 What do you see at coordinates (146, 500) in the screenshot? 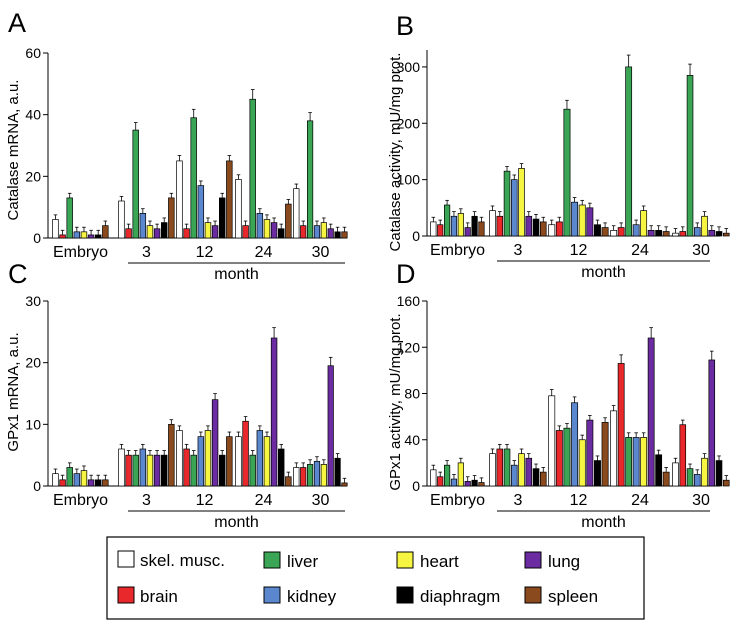
I see `x-tick-label-c-3: 3` at bounding box center [146, 500].